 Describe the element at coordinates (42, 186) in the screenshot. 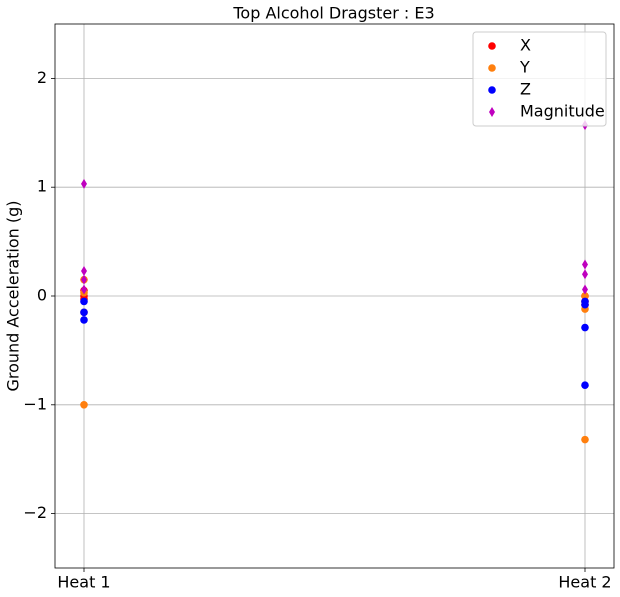

I see `y-tick-label: 1` at that location.